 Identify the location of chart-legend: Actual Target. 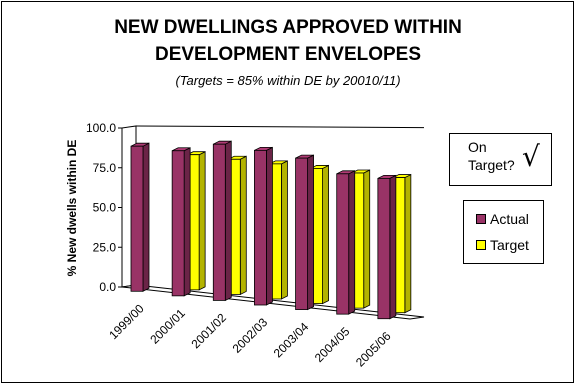
(503, 232).